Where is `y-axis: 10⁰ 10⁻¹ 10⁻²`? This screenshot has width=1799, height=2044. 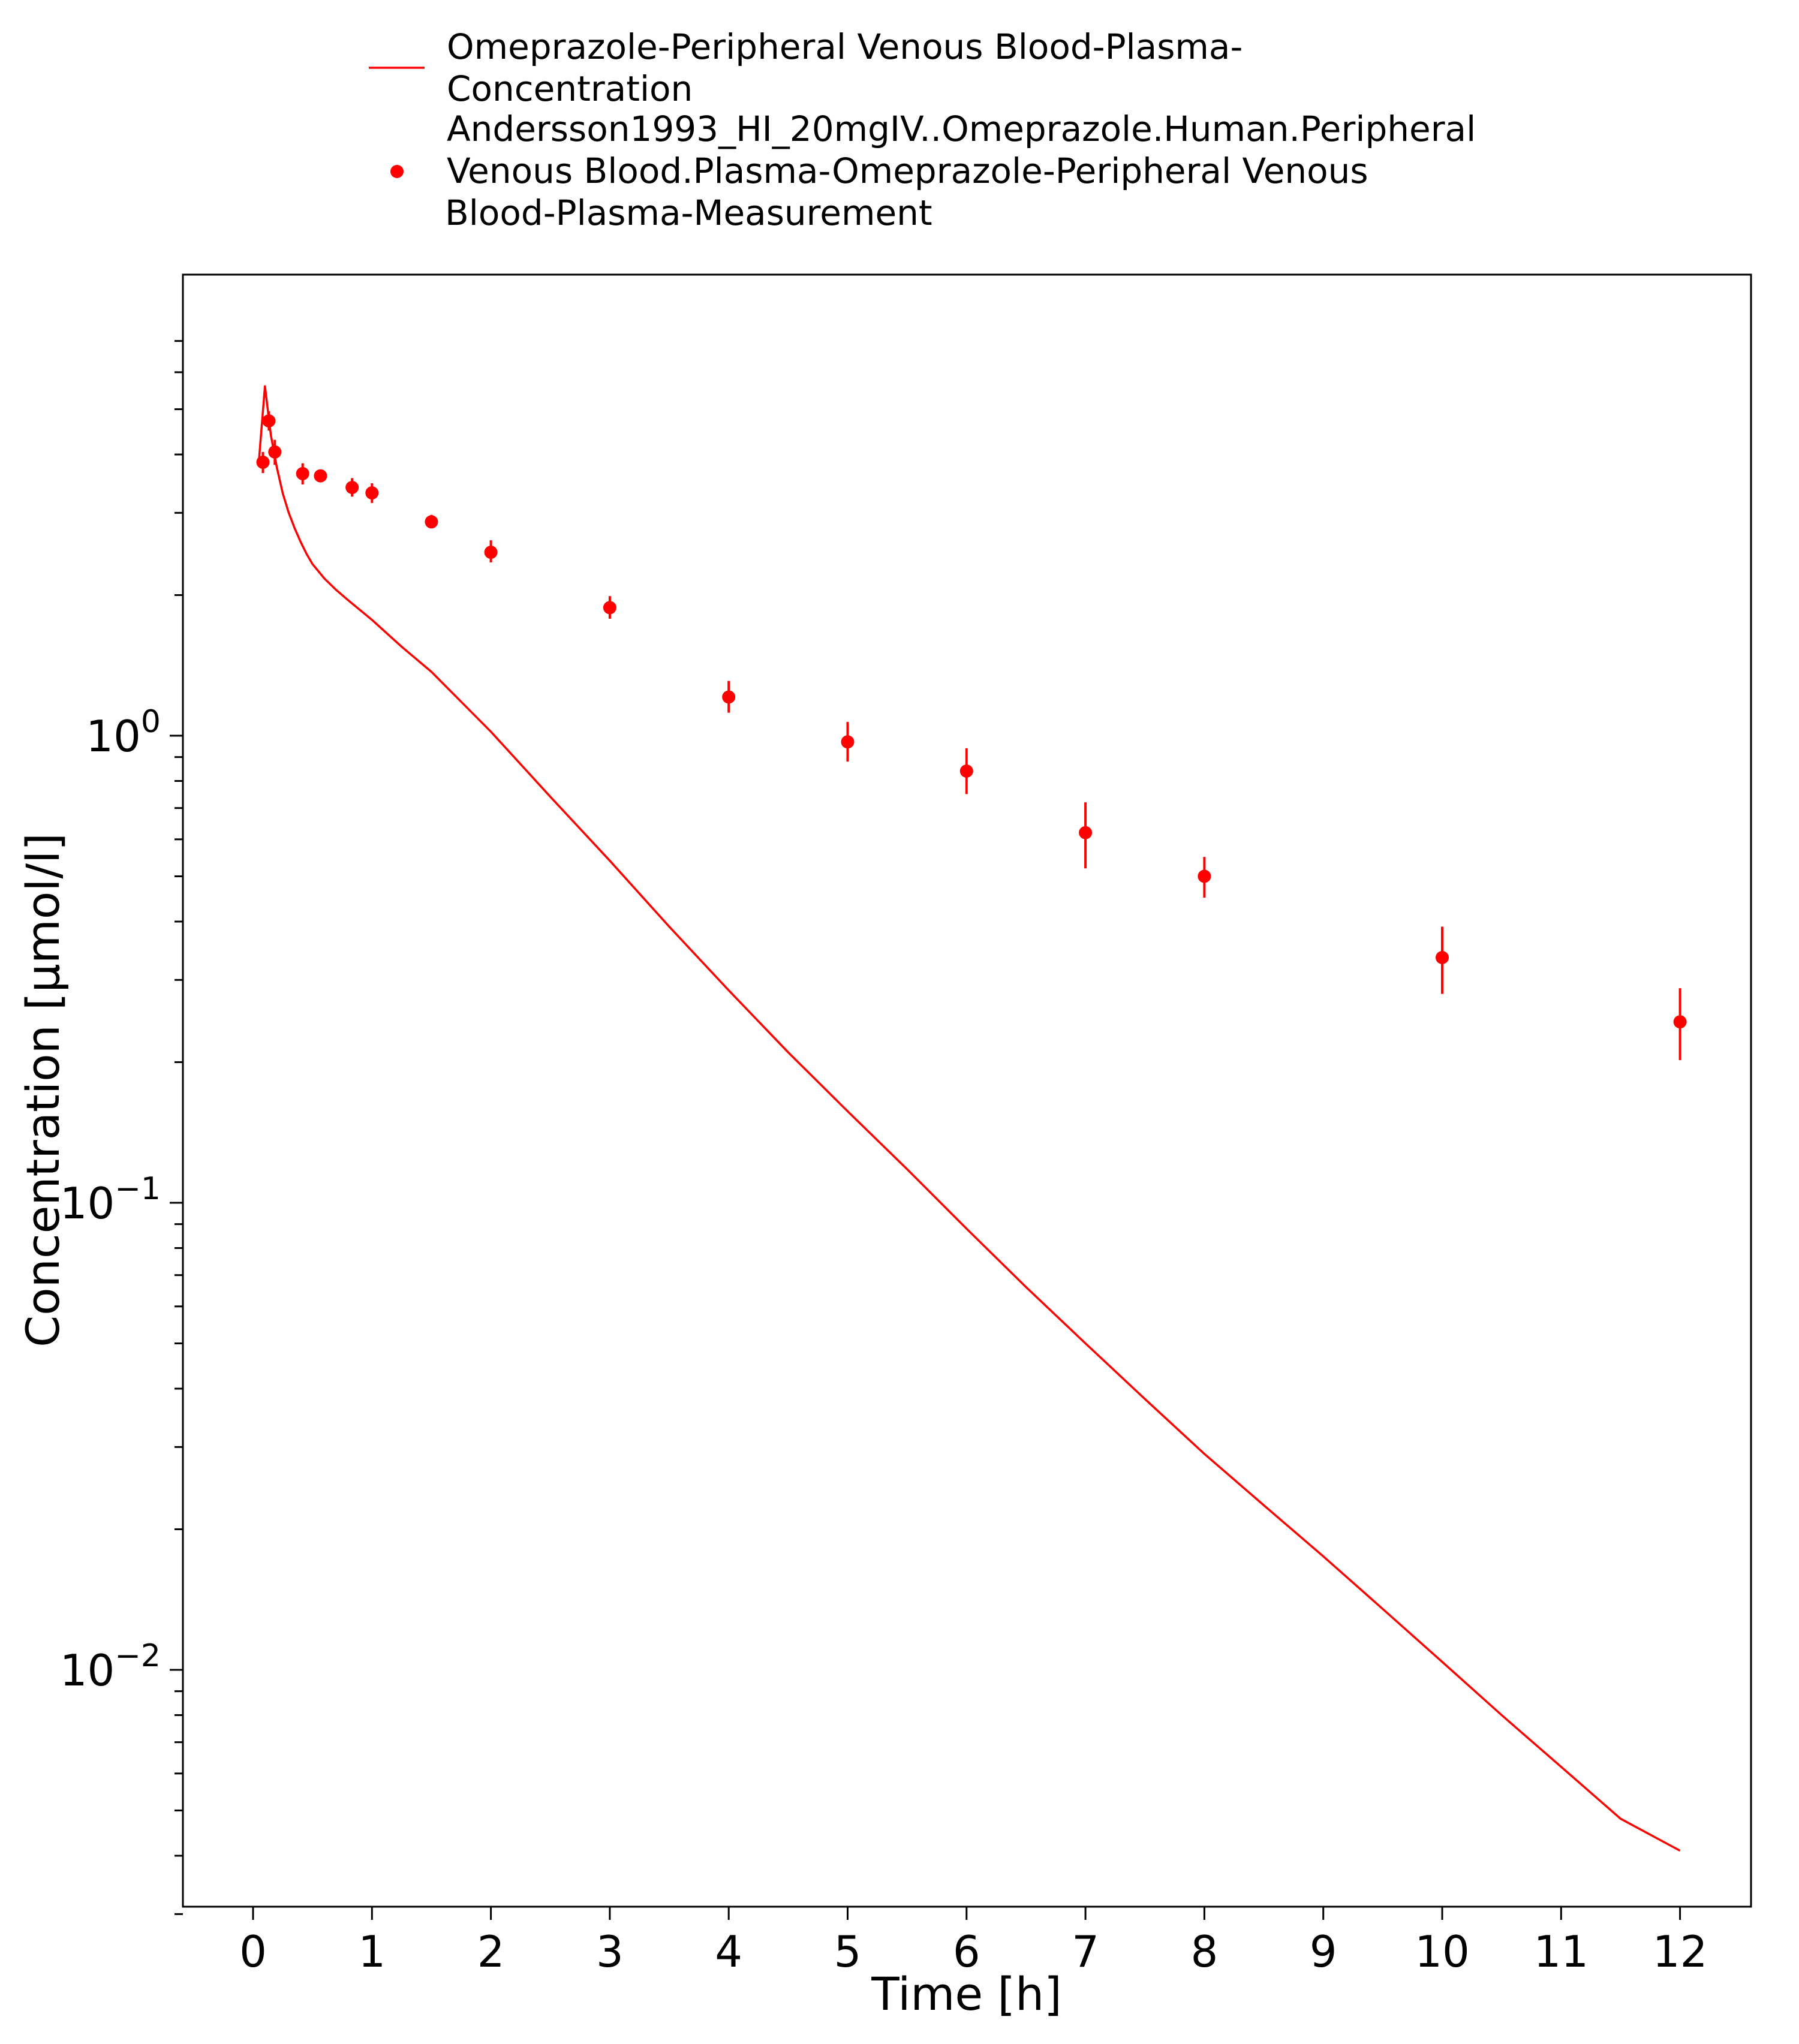
y-axis: 10⁰ 10⁻¹ 10⁻² is located at coordinates (121, 1127).